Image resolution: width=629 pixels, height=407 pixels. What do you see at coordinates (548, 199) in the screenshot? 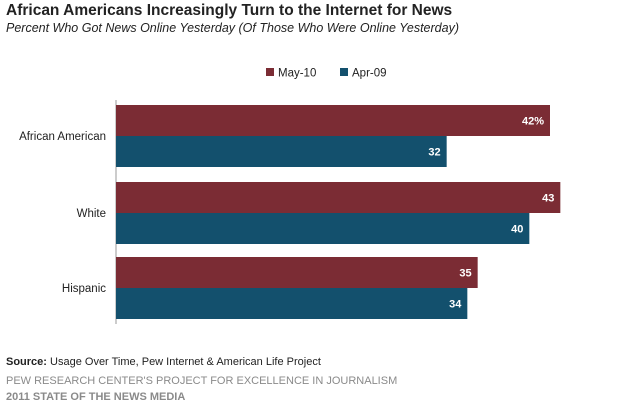
I see `data-label-may-10-white: 43` at bounding box center [548, 199].